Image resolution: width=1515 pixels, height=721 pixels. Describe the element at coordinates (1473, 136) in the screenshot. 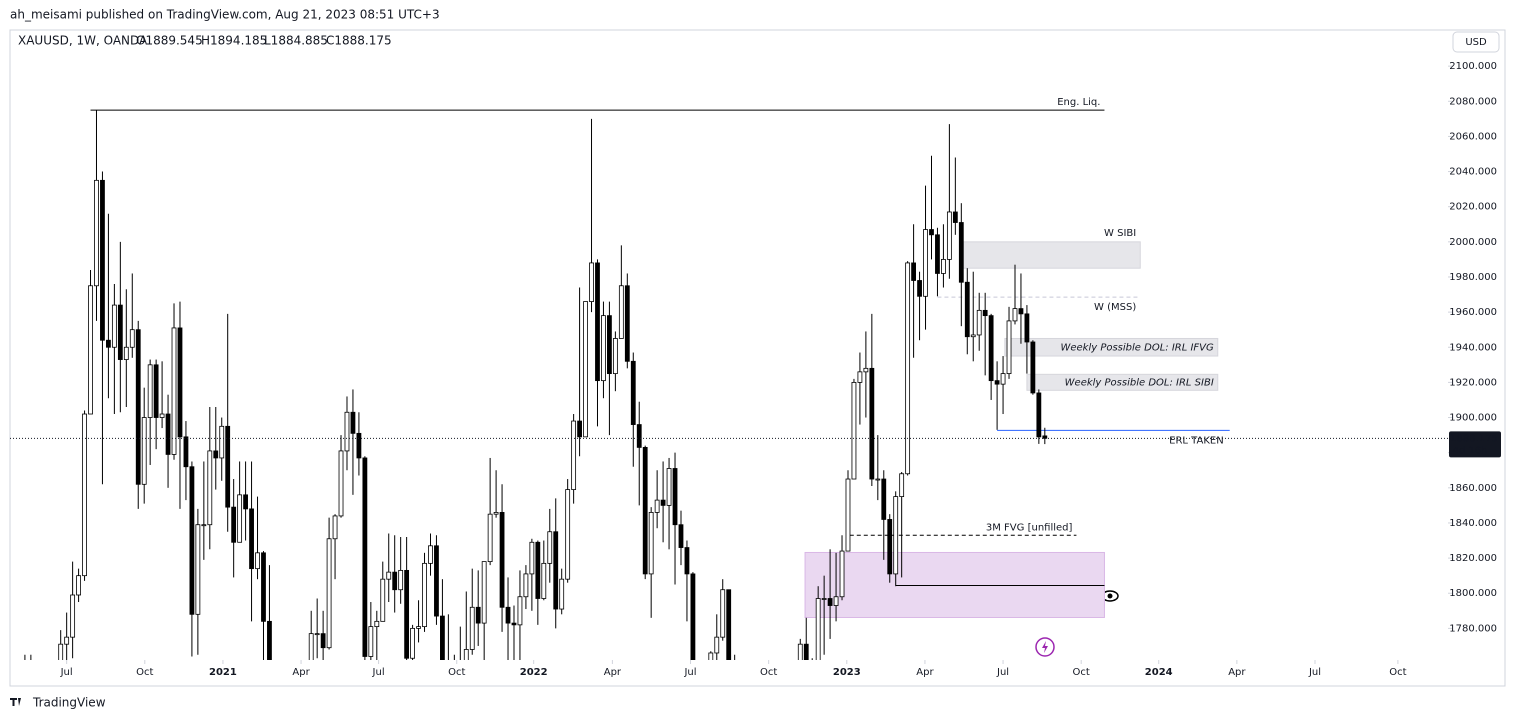

I see `y-tick-label: 2060.000` at that location.